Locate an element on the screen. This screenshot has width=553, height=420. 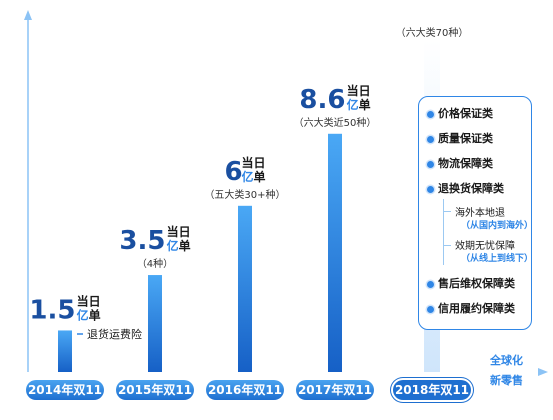
panel-item-logistics: 物流保障类 is located at coordinates (460, 163).